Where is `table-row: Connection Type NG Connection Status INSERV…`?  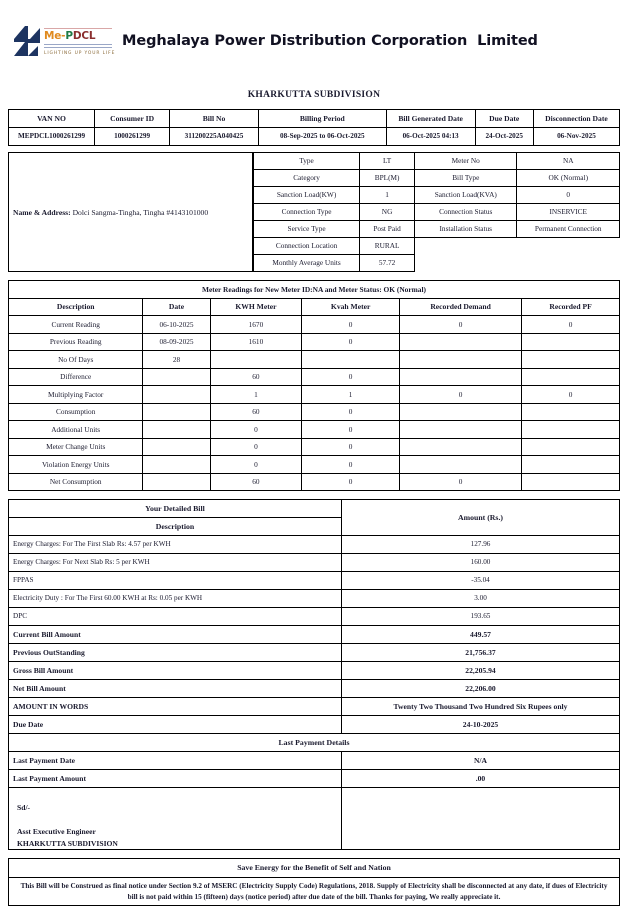
table-row: Connection Type NG Connection Status INSERV… is located at coordinates (436, 212).